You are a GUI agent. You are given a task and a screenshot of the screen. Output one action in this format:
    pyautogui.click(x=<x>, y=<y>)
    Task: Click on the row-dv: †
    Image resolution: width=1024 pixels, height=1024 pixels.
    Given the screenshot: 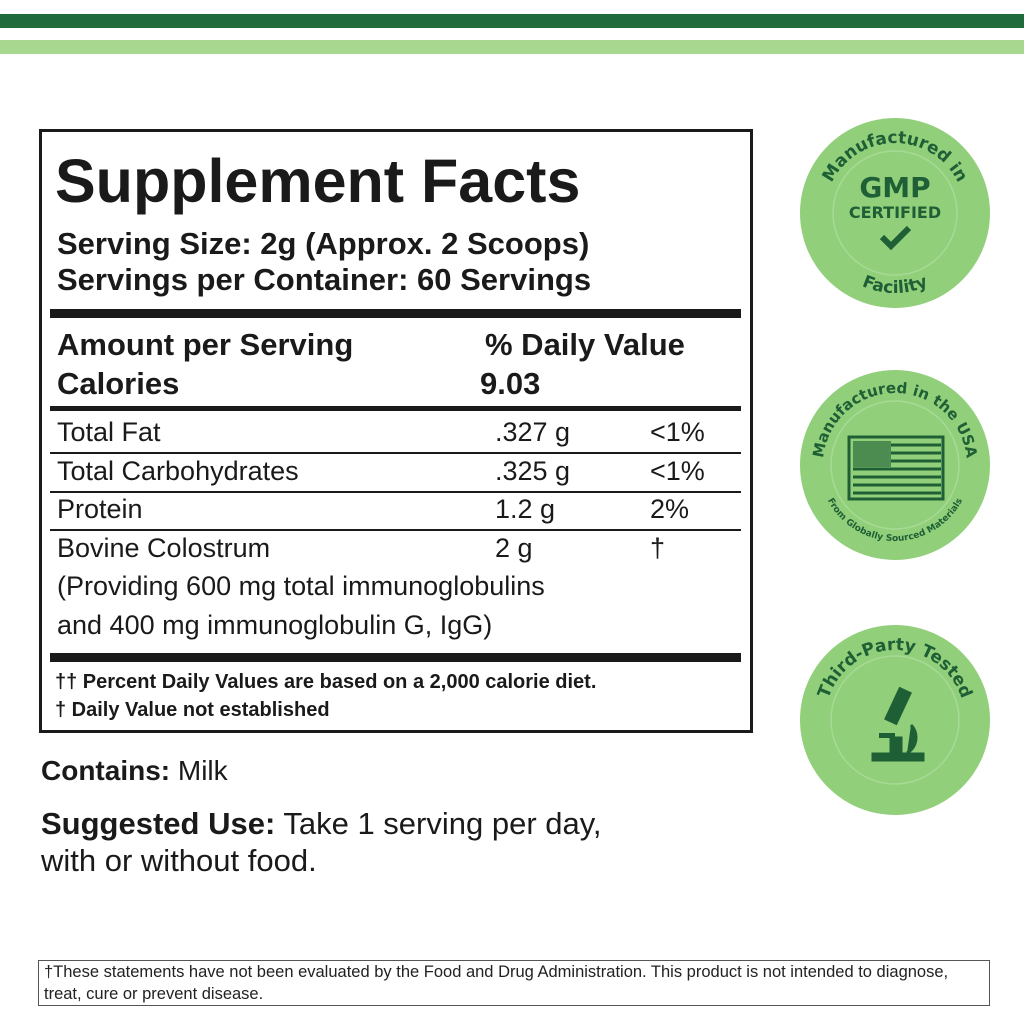 What is the action you would take?
    pyautogui.click(x=658, y=548)
    